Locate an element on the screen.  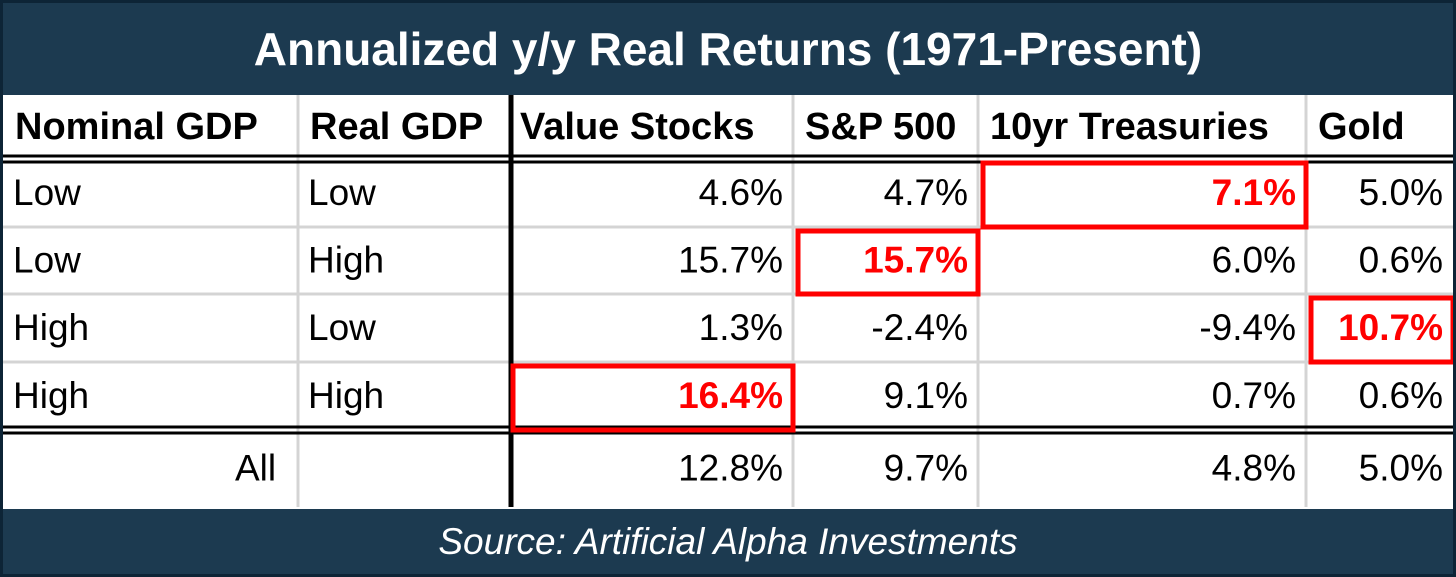
column-header: 10yr Treasuries is located at coordinates (1129, 127).